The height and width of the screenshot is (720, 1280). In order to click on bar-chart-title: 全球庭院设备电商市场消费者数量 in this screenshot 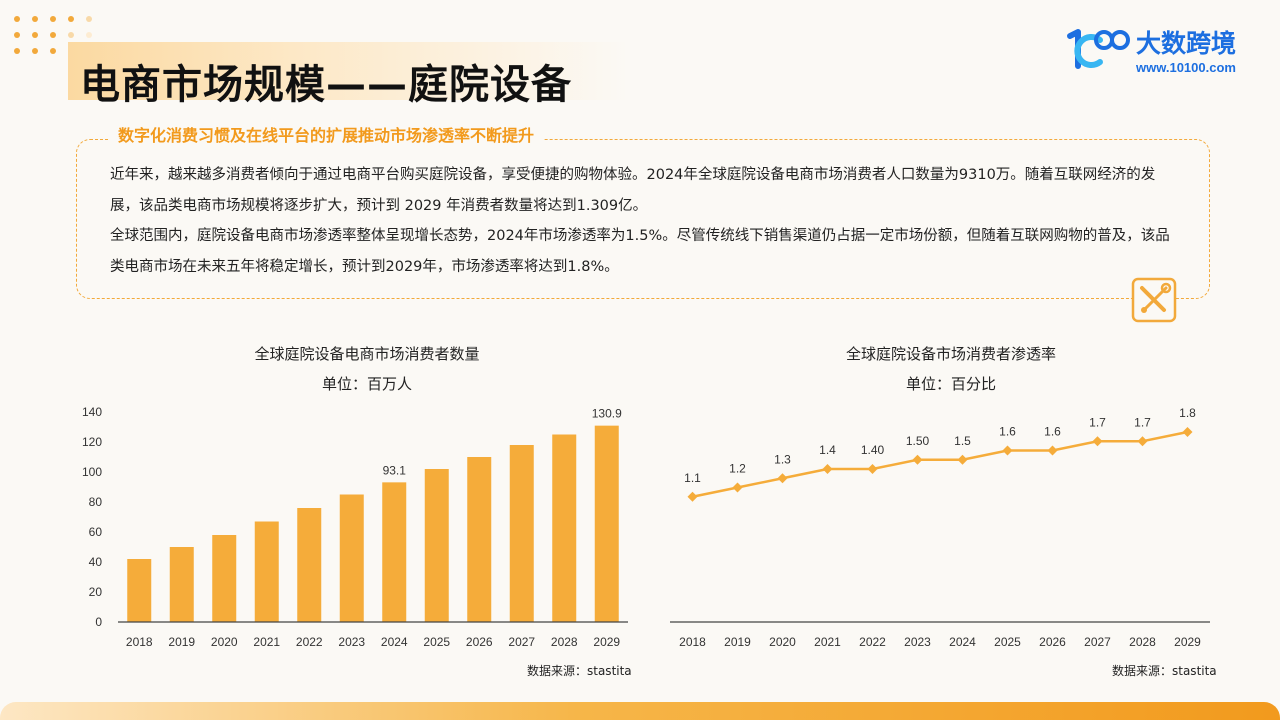, I will do `click(367, 354)`.